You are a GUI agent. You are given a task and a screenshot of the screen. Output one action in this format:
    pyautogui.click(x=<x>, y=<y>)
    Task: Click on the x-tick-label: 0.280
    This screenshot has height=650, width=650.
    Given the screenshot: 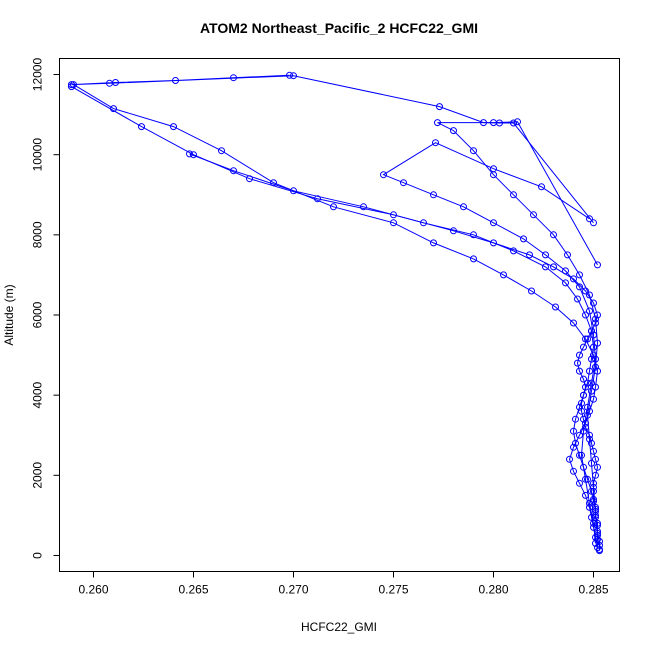 What is the action you would take?
    pyautogui.click(x=493, y=590)
    